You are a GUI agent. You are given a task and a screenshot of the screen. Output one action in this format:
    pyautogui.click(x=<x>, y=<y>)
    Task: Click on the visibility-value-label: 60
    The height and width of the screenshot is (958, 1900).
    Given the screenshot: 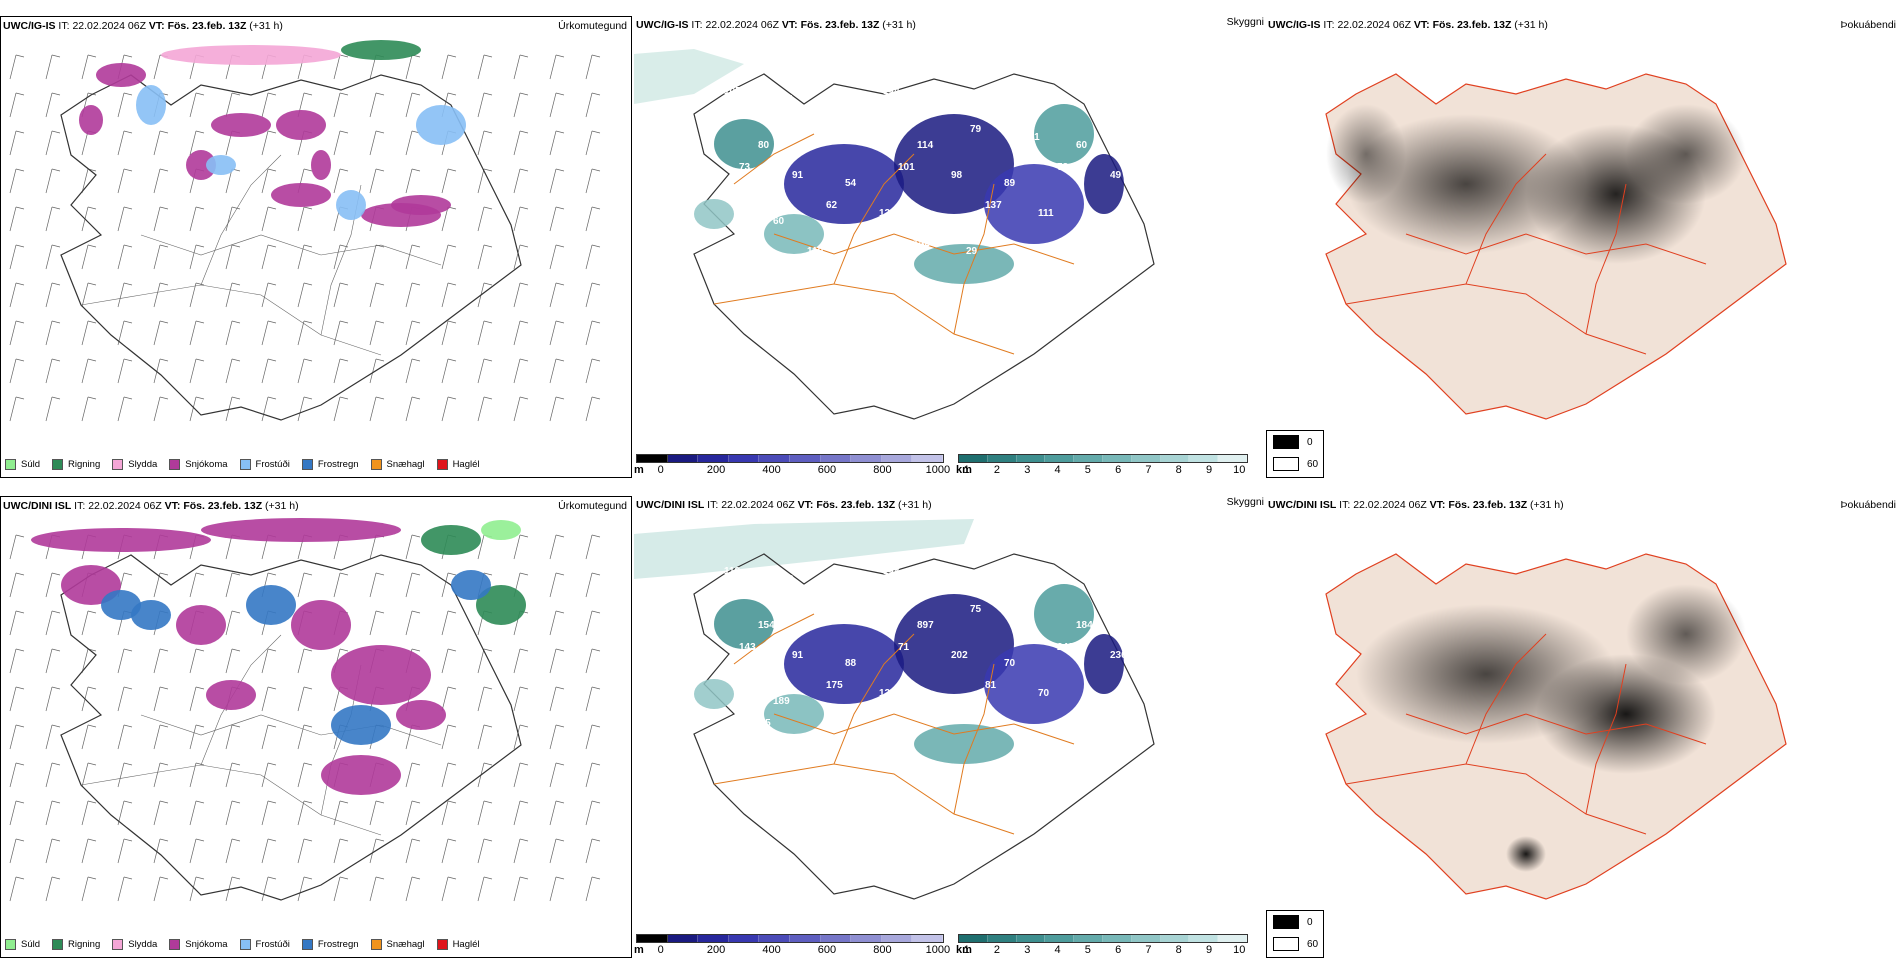 What is the action you would take?
    pyautogui.click(x=779, y=221)
    